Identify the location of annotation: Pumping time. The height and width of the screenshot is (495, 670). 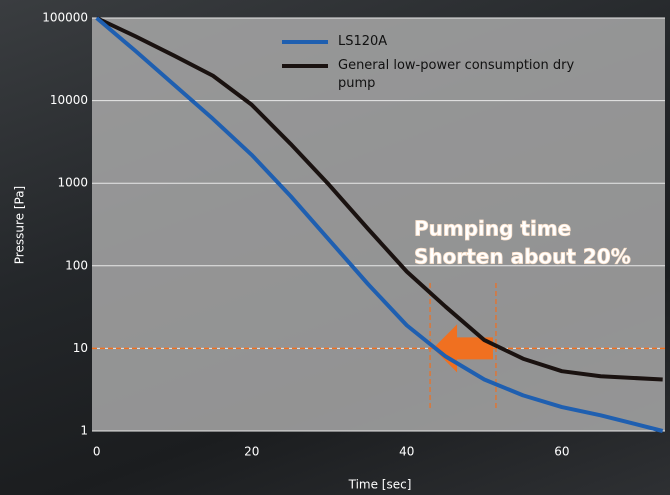
(492, 229).